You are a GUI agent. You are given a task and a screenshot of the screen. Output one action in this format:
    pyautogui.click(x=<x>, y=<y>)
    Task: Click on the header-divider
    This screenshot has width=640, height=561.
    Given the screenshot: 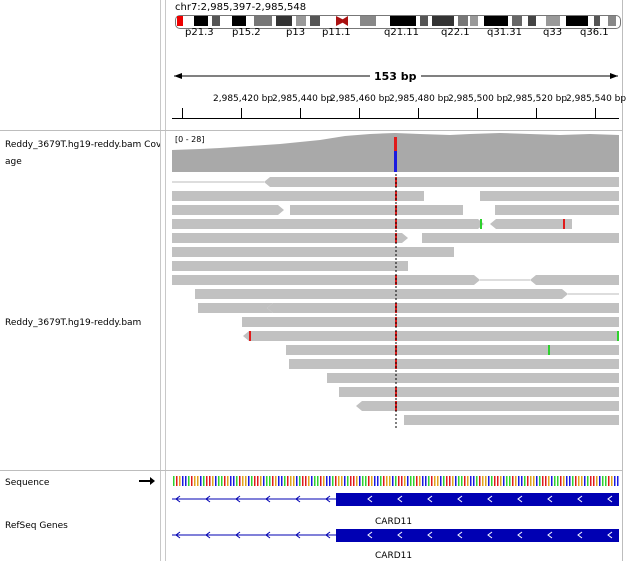 What is the action you would take?
    pyautogui.click(x=311, y=130)
    